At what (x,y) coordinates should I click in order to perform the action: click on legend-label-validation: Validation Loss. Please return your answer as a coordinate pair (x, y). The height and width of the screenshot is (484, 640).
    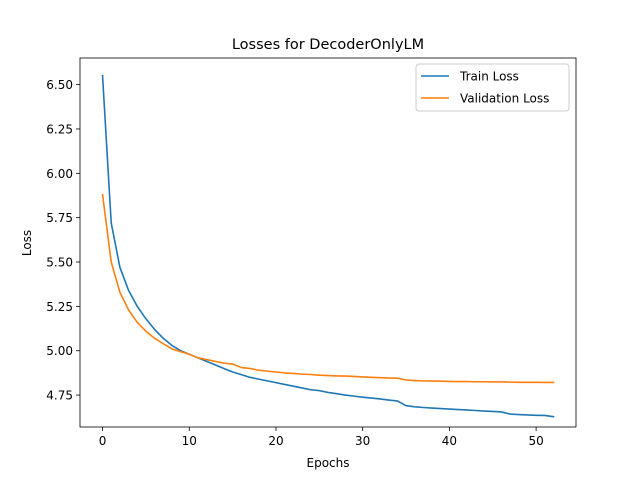
    Looking at the image, I should click on (504, 99).